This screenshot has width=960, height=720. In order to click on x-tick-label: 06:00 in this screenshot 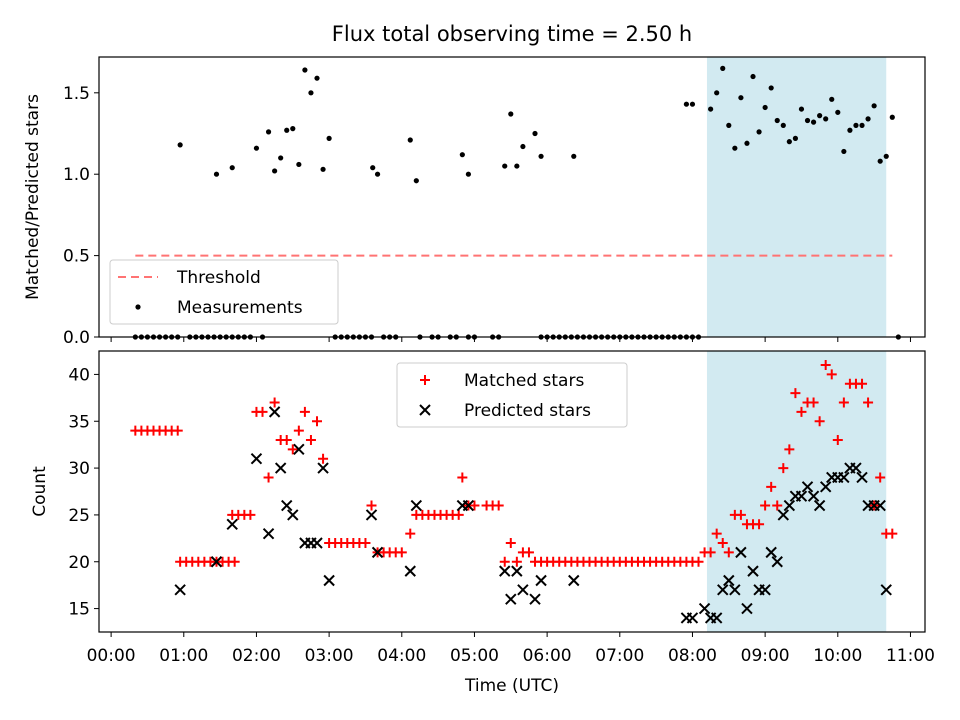, I will do `click(547, 656)`.